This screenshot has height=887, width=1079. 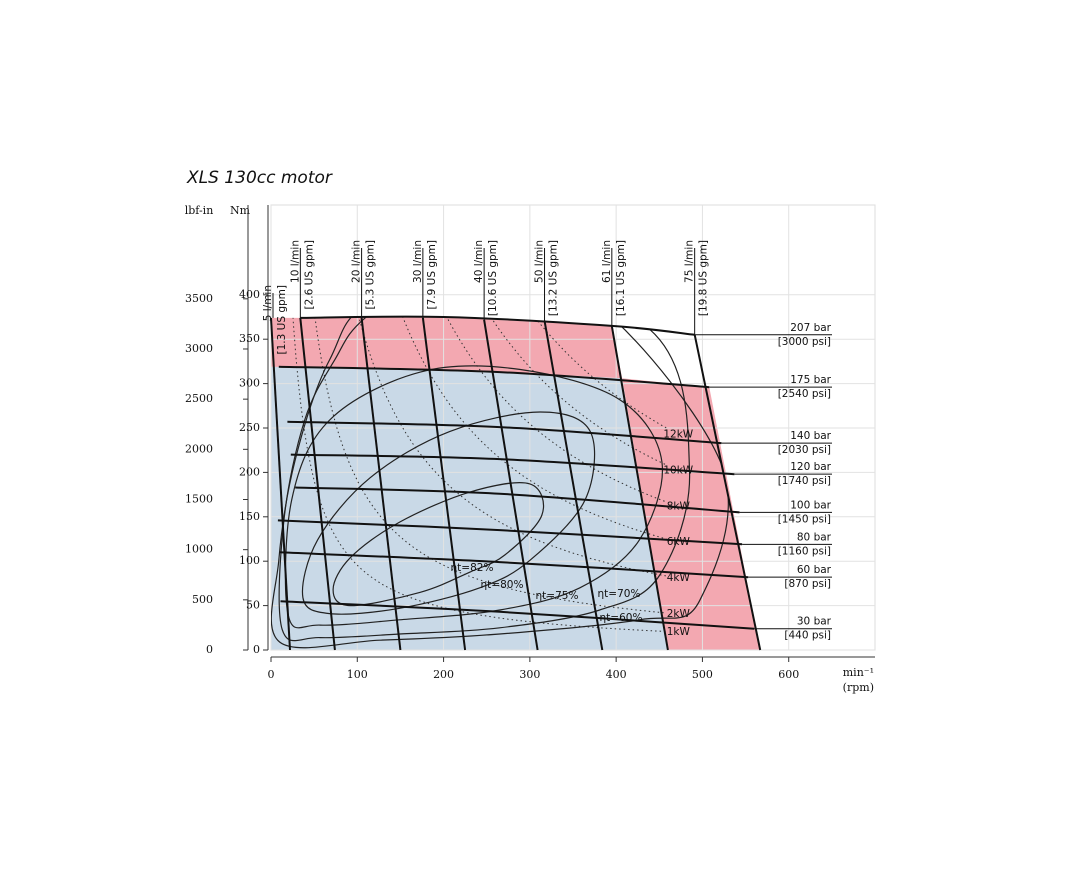 What do you see at coordinates (443, 674) in the screenshot?
I see `x-tick-label: 200` at bounding box center [443, 674].